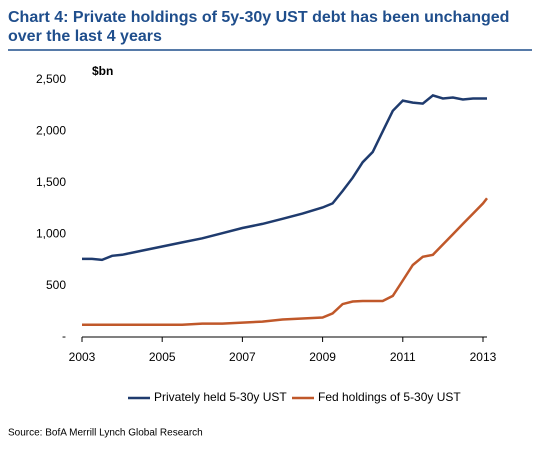 The image size is (540, 453). What do you see at coordinates (51, 182) in the screenshot?
I see `y-tick-label: 1,500` at bounding box center [51, 182].